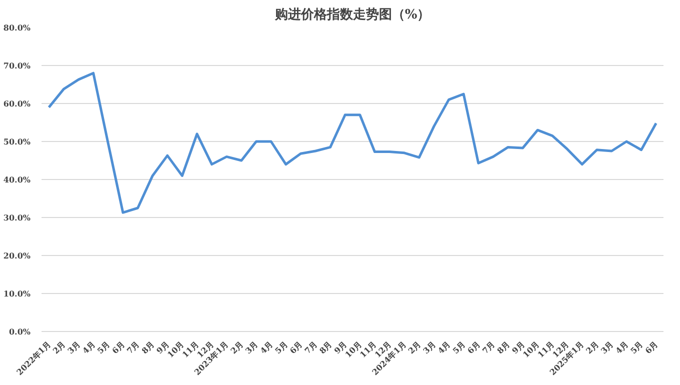 The image size is (680, 385). I want to click on y-tick-label: 50.0%, so click(17, 141).